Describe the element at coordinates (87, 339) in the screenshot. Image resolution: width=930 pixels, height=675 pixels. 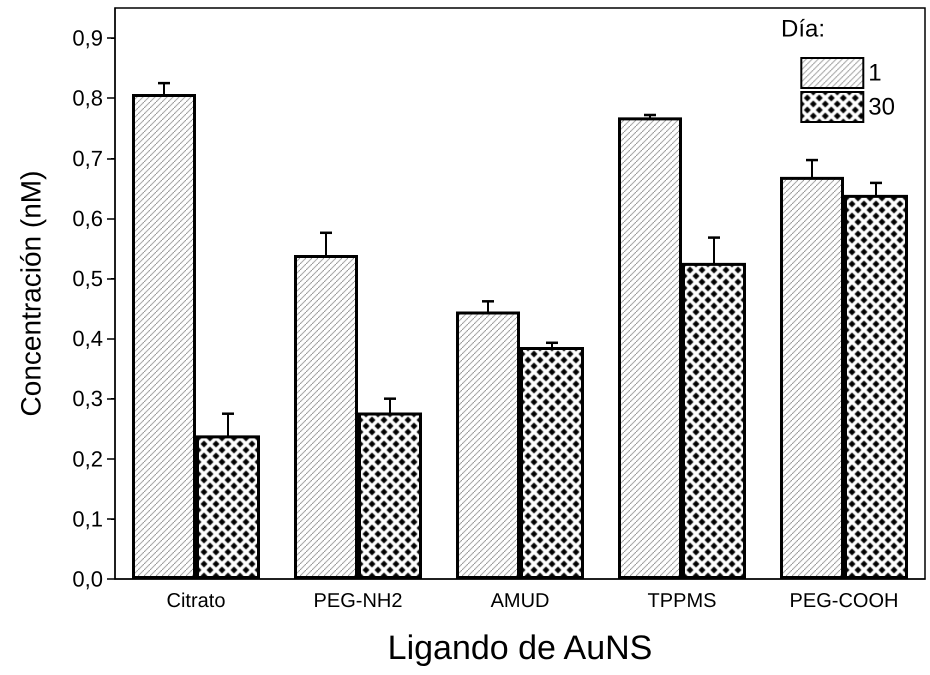
I see `y-tick-label: 0,4` at that location.